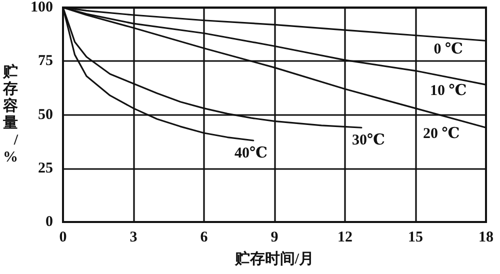 The height and width of the screenshot is (274, 500). Describe the element at coordinates (345, 238) in the screenshot. I see `x-tick-label: 12` at that location.